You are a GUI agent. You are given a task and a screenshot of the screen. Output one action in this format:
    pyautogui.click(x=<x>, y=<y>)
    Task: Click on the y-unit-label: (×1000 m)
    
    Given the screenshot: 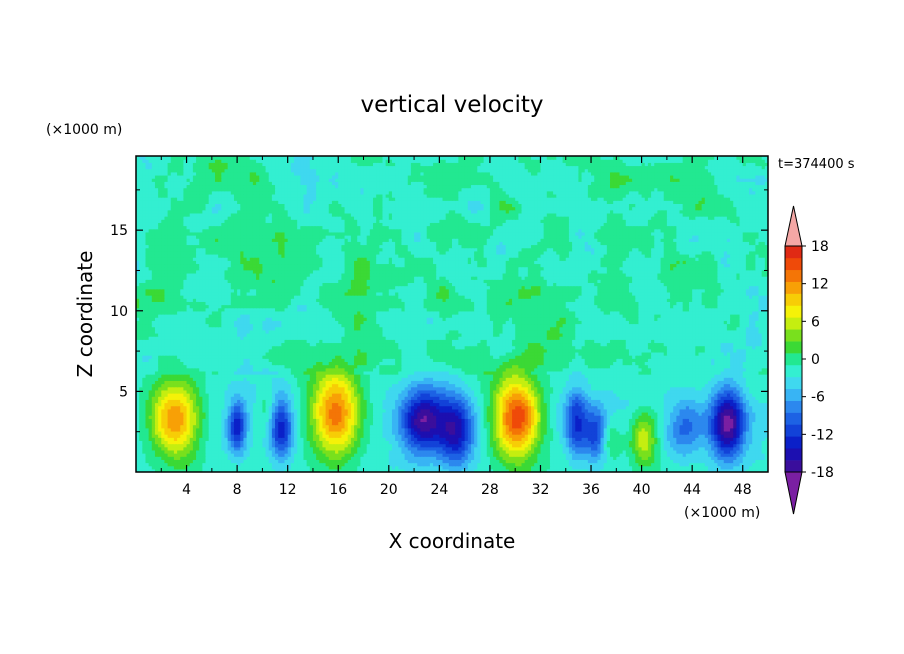 What is the action you would take?
    pyautogui.click(x=84, y=130)
    